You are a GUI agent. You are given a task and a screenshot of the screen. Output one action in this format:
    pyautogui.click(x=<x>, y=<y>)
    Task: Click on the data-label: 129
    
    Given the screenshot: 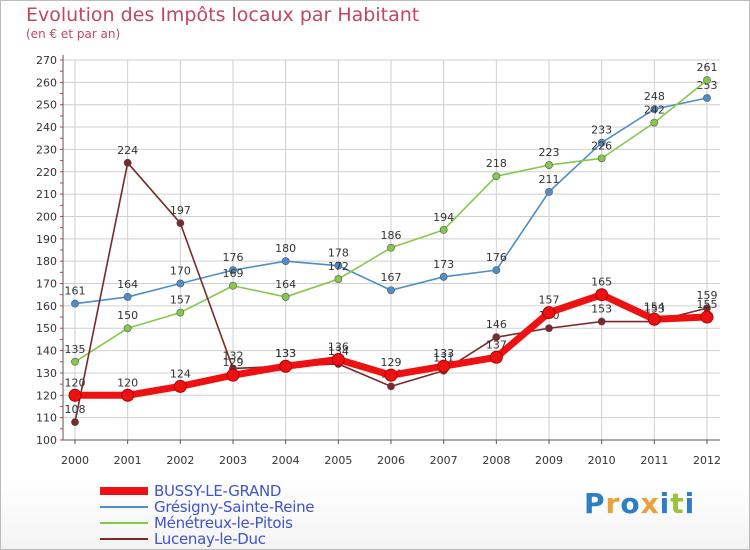 What is the action you would take?
    pyautogui.click(x=391, y=362)
    